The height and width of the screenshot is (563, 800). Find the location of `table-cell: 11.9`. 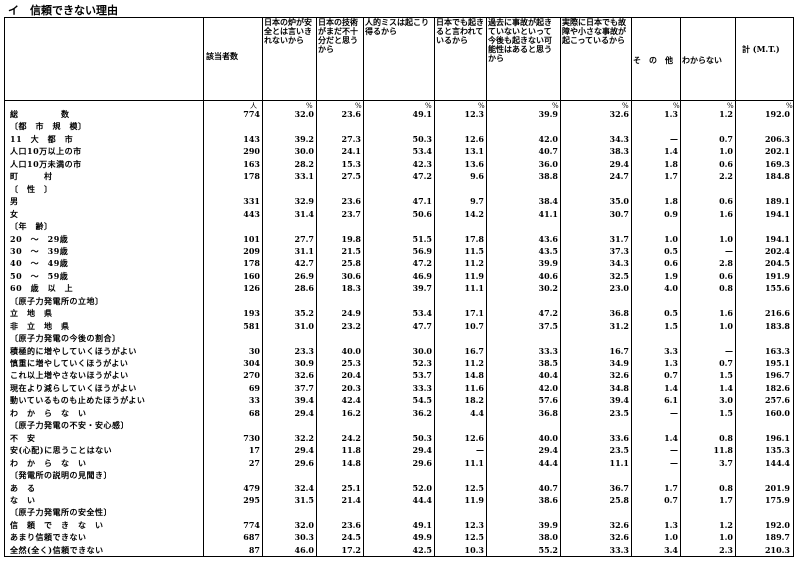

table-cell: 11.9 is located at coordinates (474, 499).